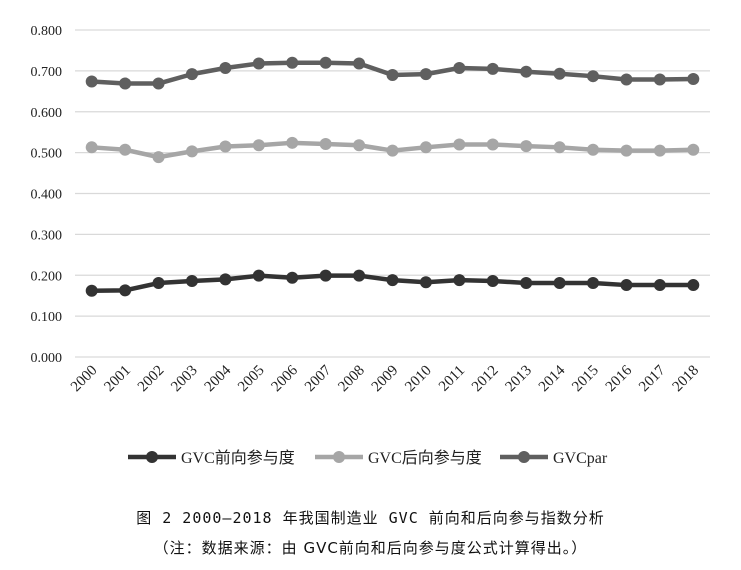 The height and width of the screenshot is (570, 741). Describe the element at coordinates (117, 379) in the screenshot. I see `x-tick-label: 2001` at that location.